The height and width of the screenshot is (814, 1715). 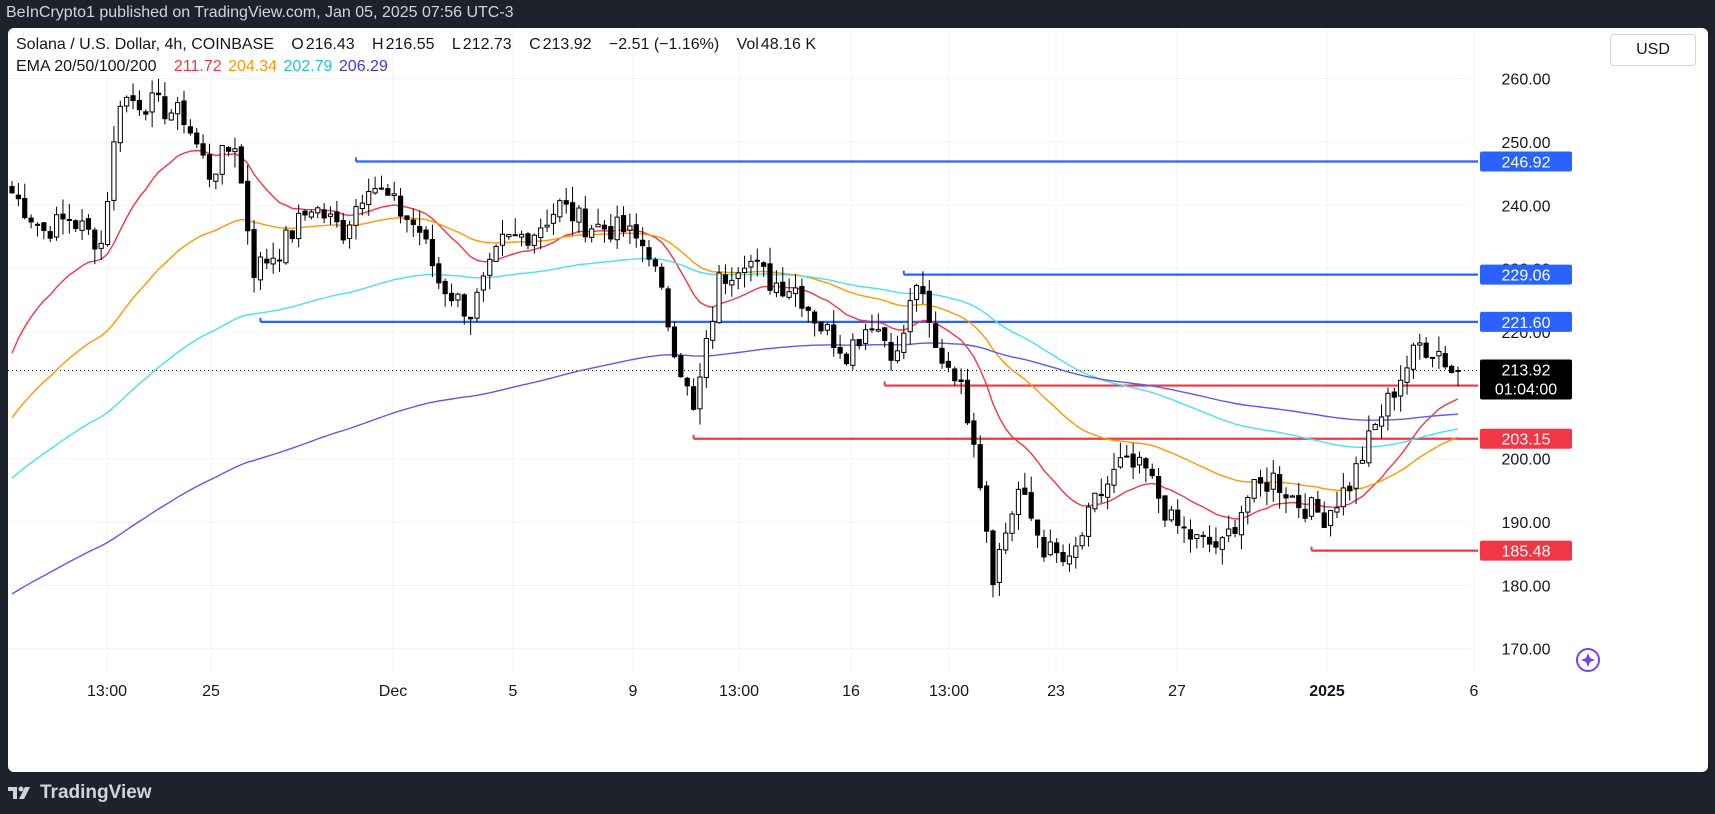 I want to click on y-tick-label: 240.00, so click(x=1526, y=206).